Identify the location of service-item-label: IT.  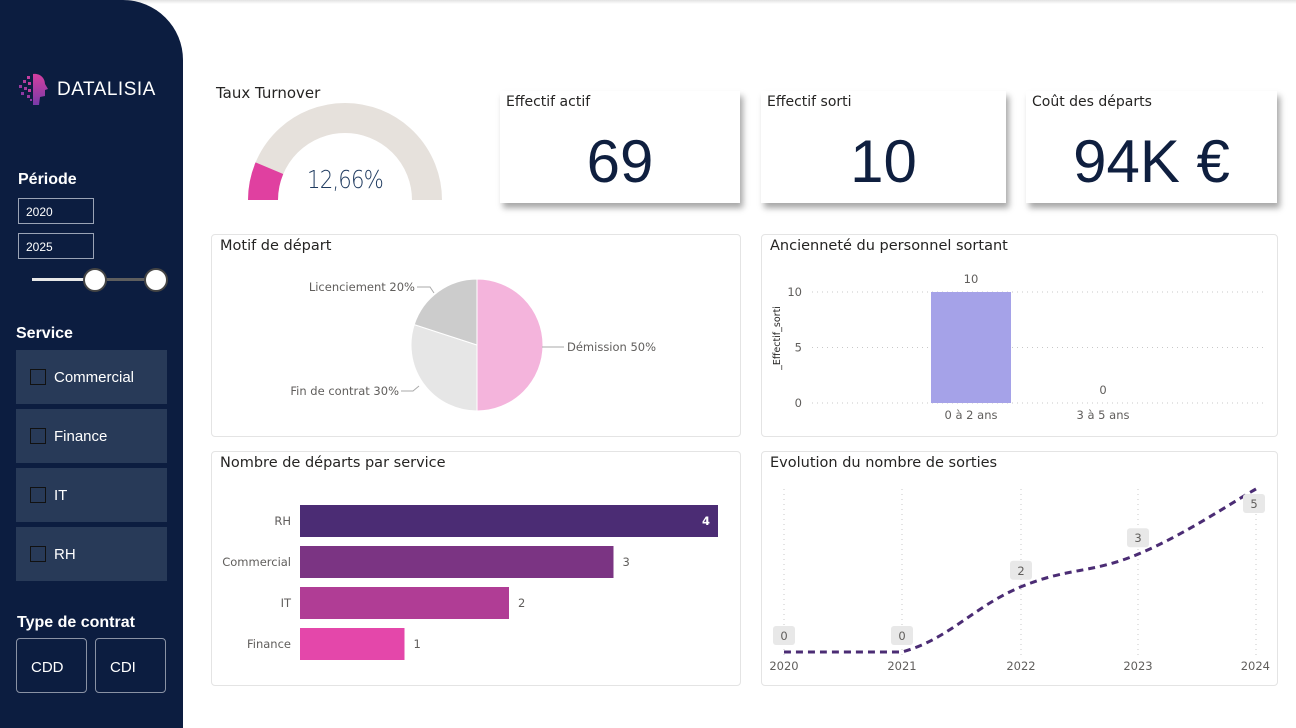
(61, 495).